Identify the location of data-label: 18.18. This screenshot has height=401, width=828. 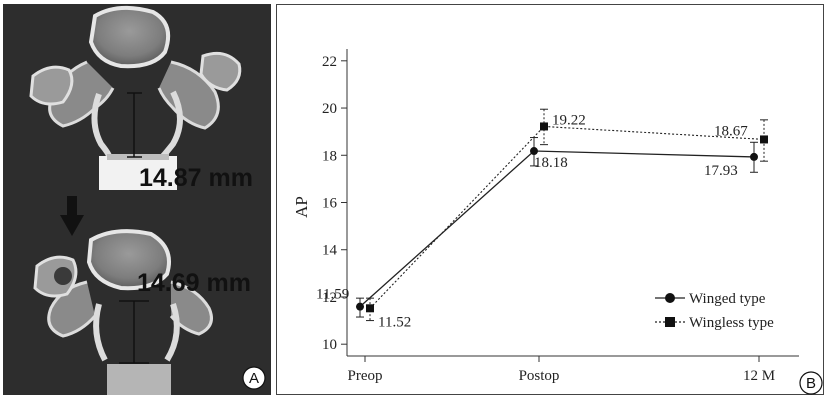
(551, 163).